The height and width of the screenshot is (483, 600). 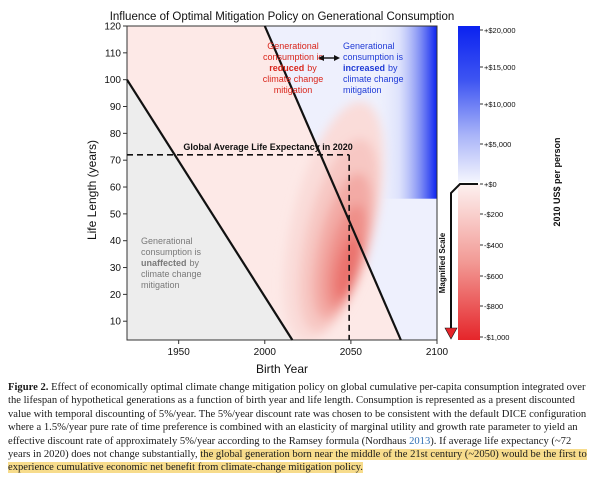 What do you see at coordinates (116, 214) in the screenshot?
I see `y-tick-label: 50` at bounding box center [116, 214].